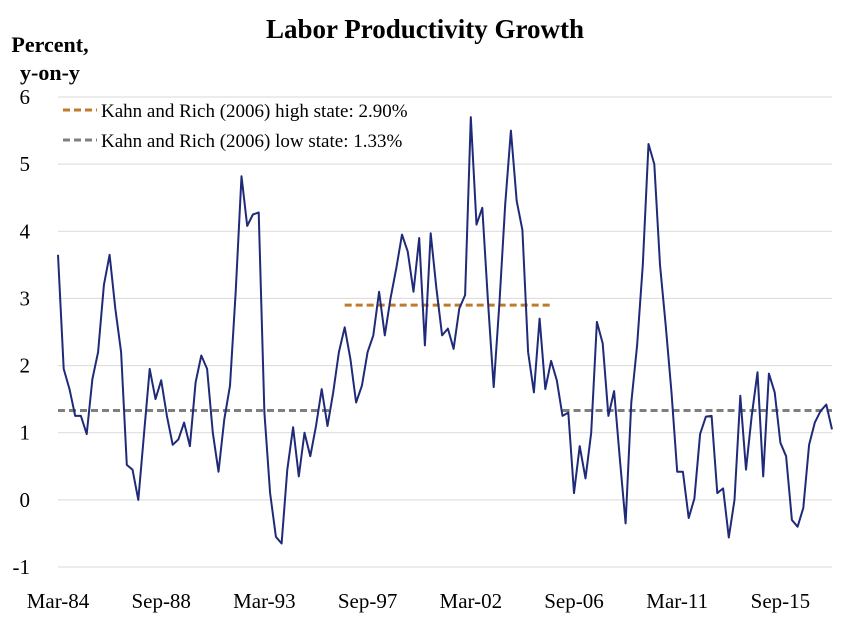  What do you see at coordinates (22, 567) in the screenshot?
I see `y-tick-label: -1` at bounding box center [22, 567].